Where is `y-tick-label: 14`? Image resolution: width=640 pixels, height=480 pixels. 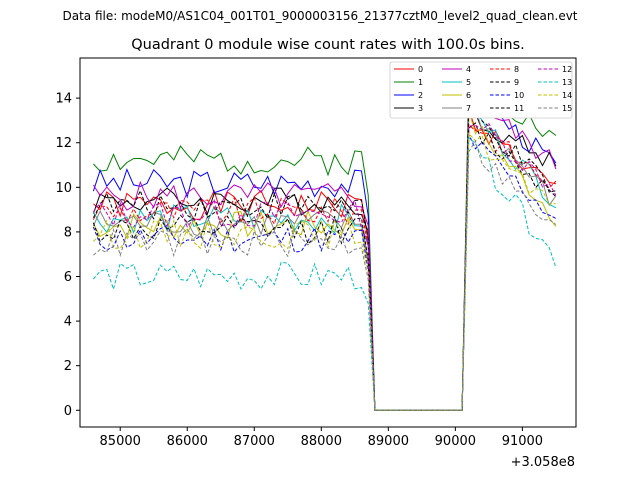
y-tick-label: 14 is located at coordinates (63, 99).